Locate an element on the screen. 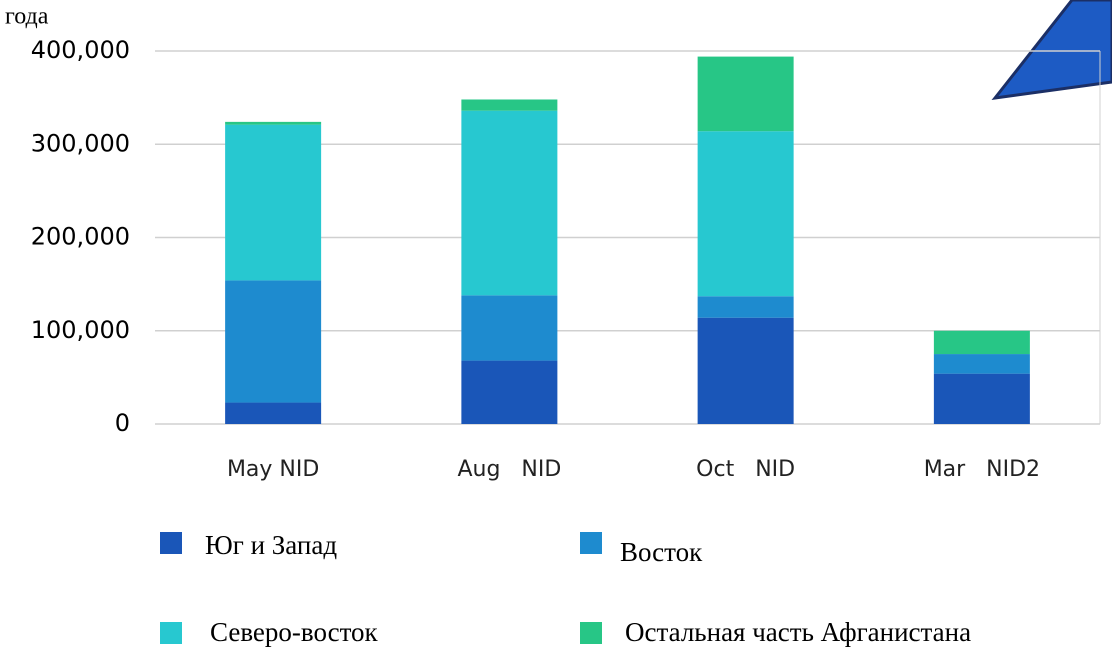  y-tick-label: 400,000 is located at coordinates (80, 50).